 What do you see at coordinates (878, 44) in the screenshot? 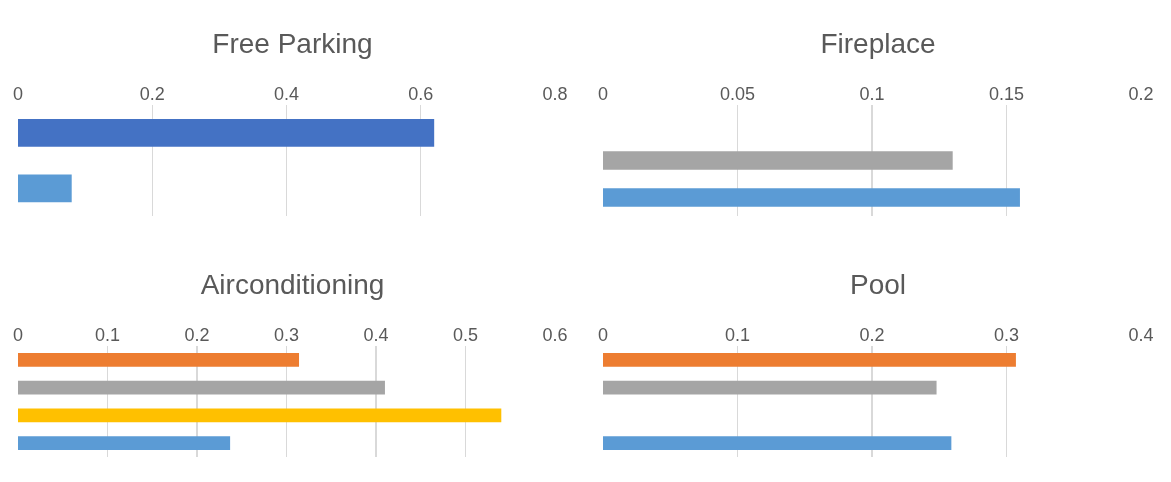
I see `chart-title: Fireplace` at bounding box center [878, 44].